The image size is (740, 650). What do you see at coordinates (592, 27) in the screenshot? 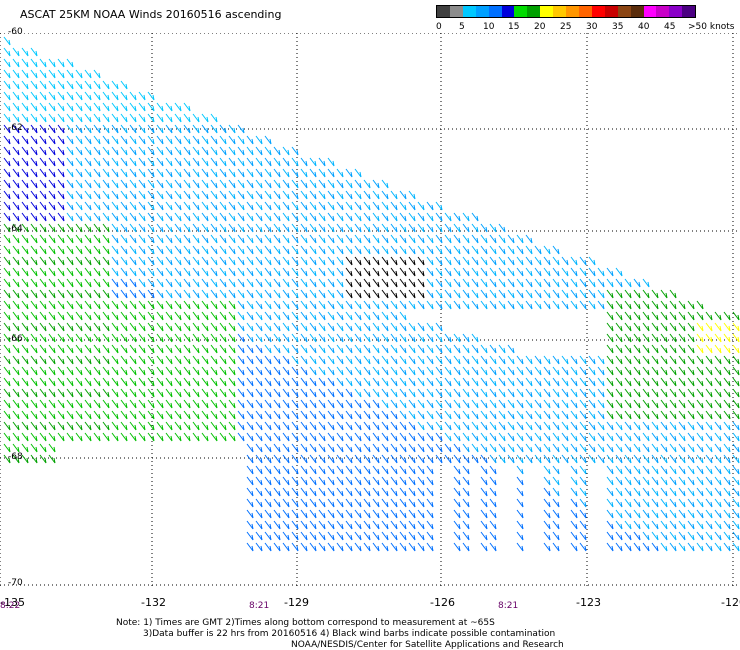
I see `scale-label: 30` at bounding box center [592, 27].